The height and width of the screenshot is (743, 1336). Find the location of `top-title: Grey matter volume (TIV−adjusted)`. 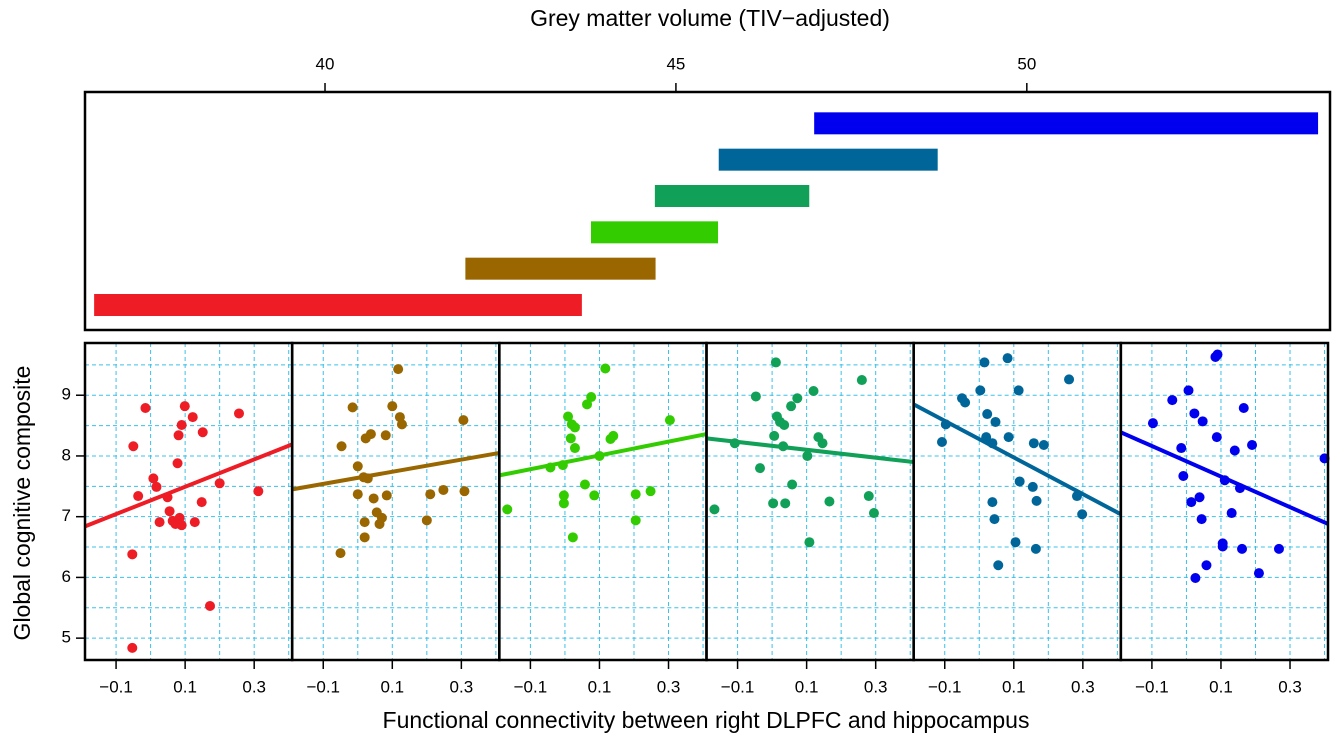

top-title: Grey matter volume (TIV−adjusted) is located at coordinates (710, 18).